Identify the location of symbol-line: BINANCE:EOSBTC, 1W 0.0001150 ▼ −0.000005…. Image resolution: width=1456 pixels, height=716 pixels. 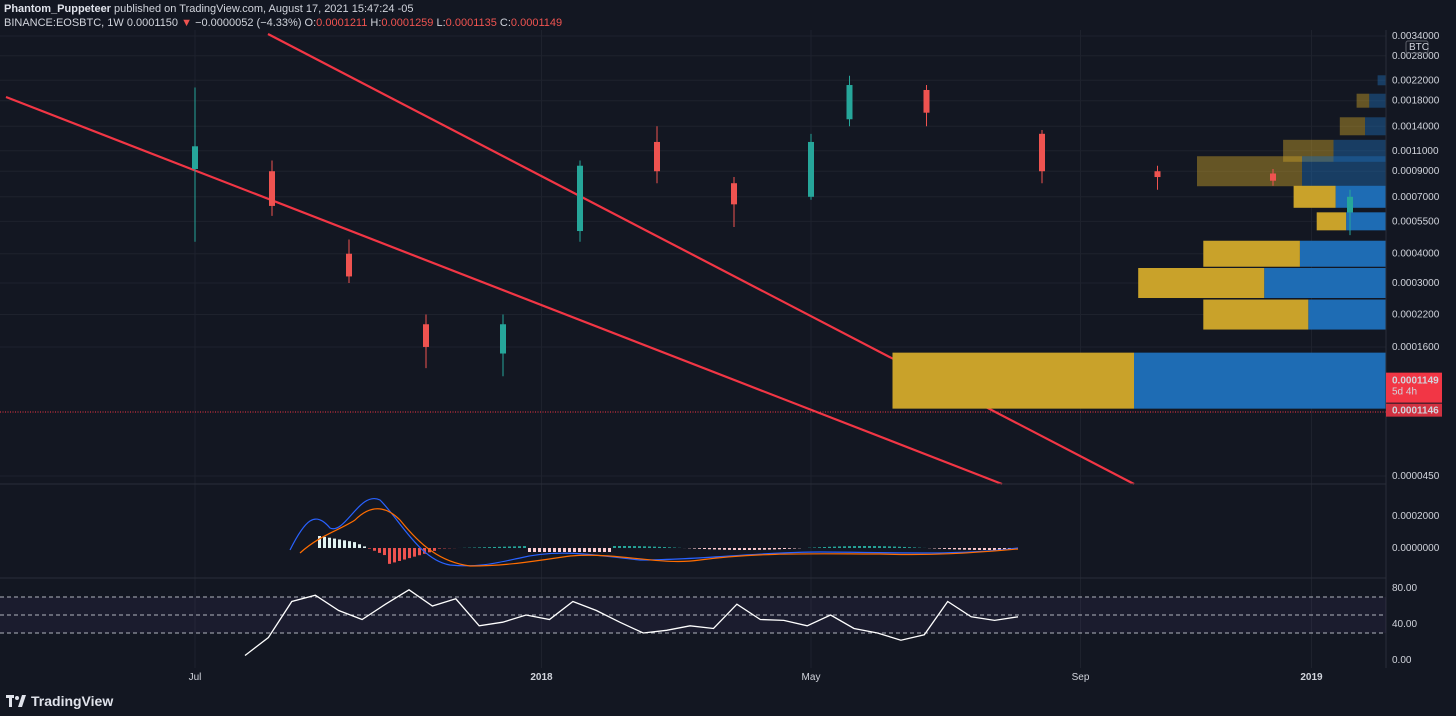
(283, 23).